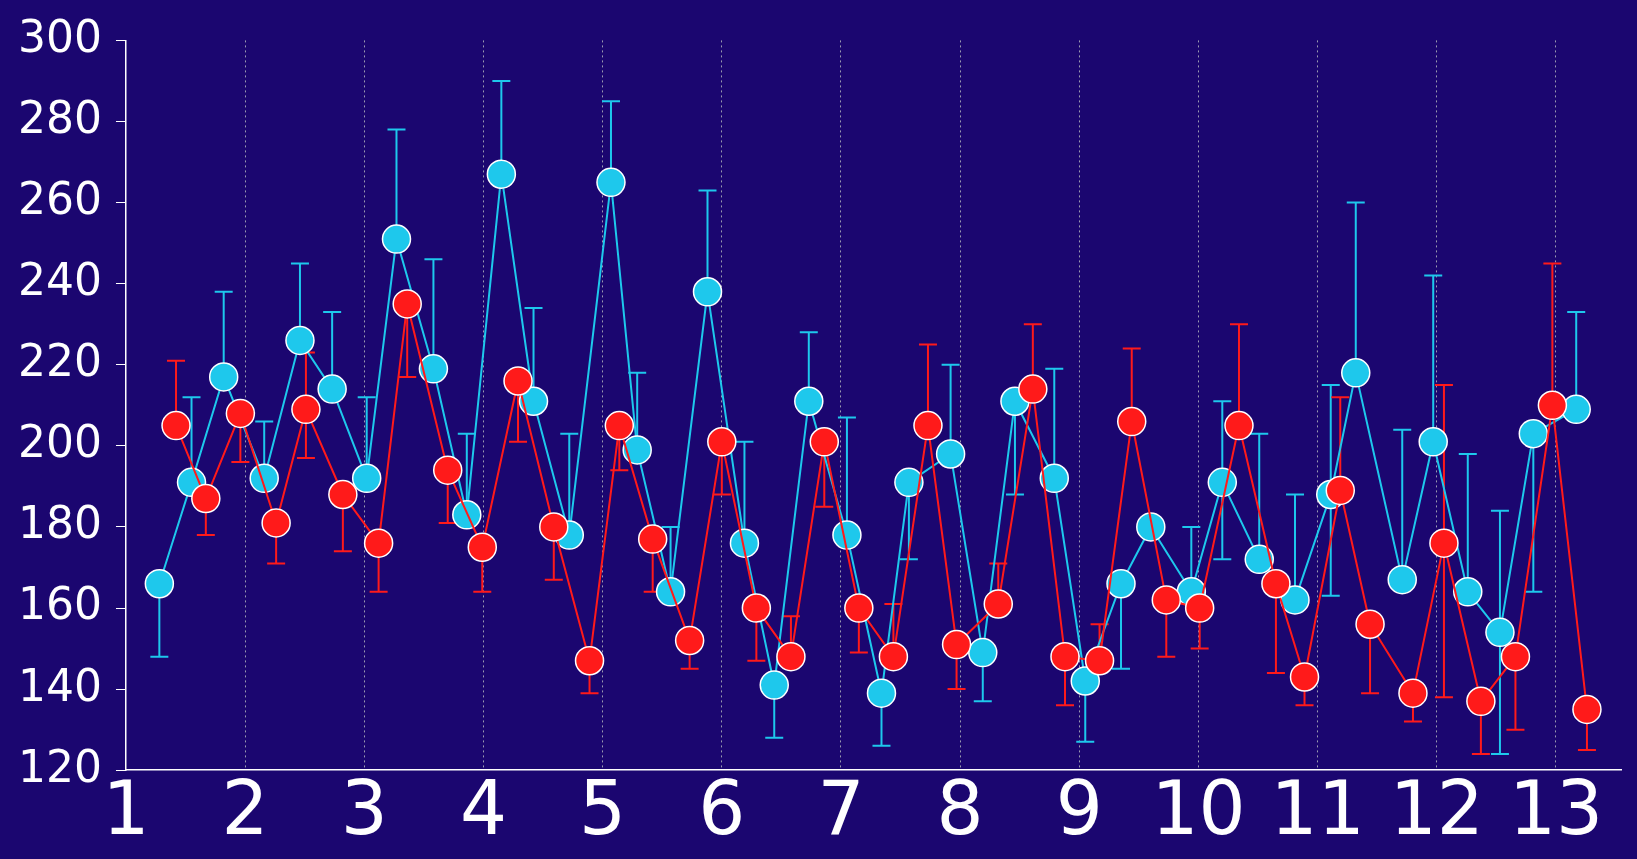 This screenshot has height=859, width=1637. Describe the element at coordinates (960, 807) in the screenshot. I see `x-tick-label: 8` at that location.